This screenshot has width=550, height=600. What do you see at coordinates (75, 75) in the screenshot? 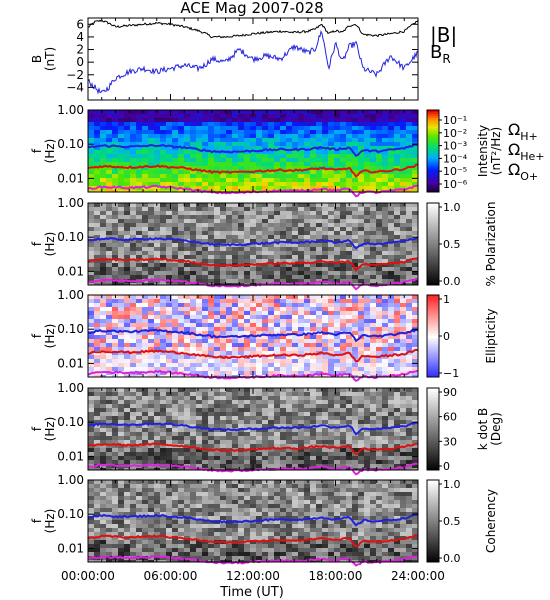
I see `y-tick-label: −2` at bounding box center [75, 75].